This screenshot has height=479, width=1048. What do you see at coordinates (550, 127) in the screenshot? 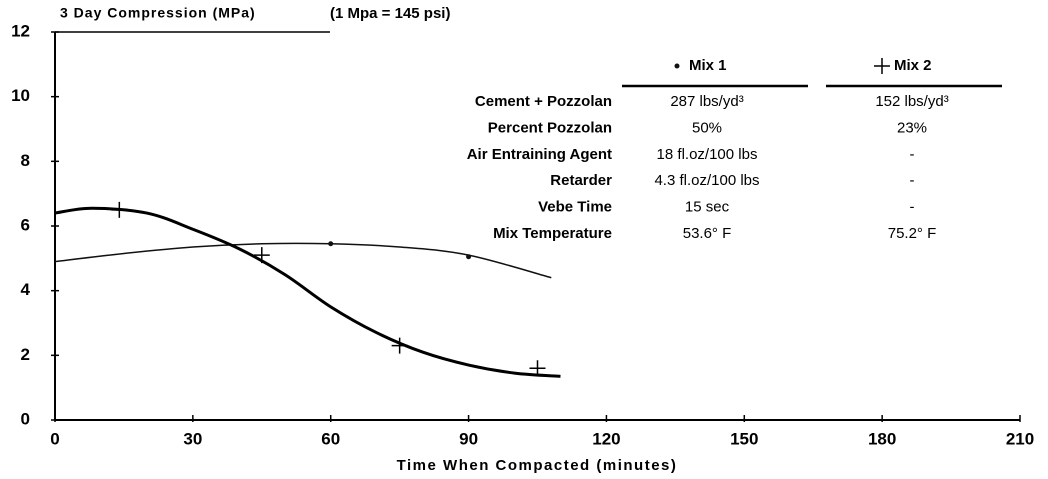
I see `row-label: Percent Pozzolan` at bounding box center [550, 127].